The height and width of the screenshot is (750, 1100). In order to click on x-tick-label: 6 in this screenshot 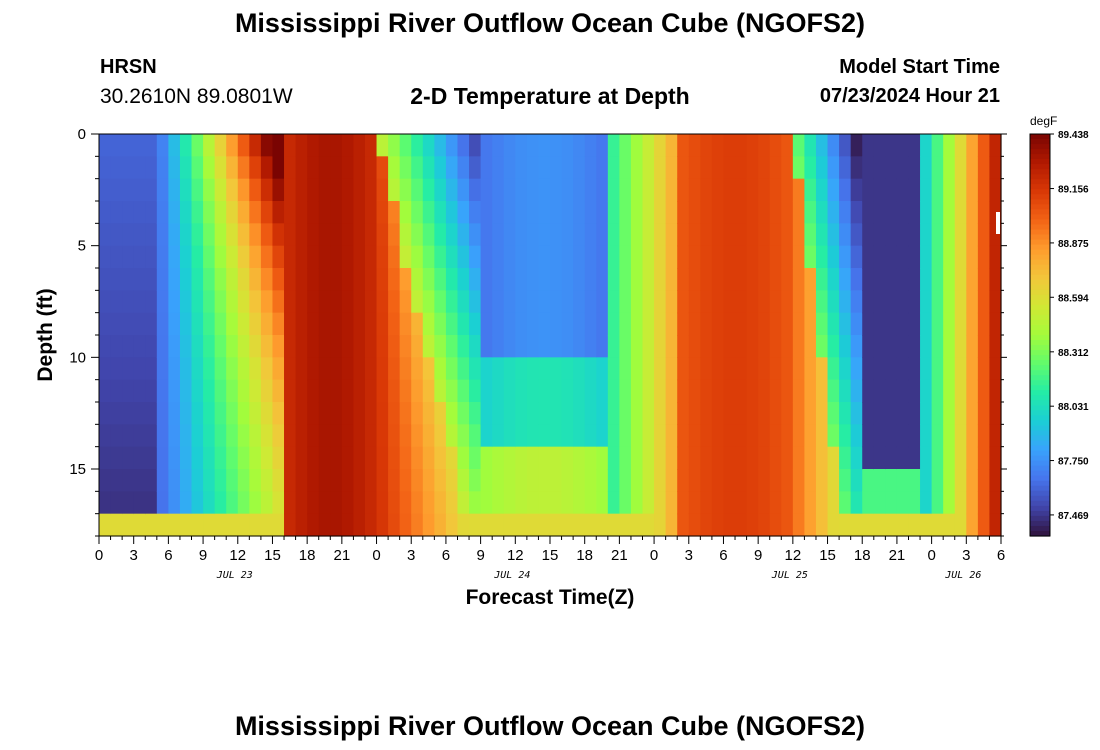, I will do `click(446, 555)`.